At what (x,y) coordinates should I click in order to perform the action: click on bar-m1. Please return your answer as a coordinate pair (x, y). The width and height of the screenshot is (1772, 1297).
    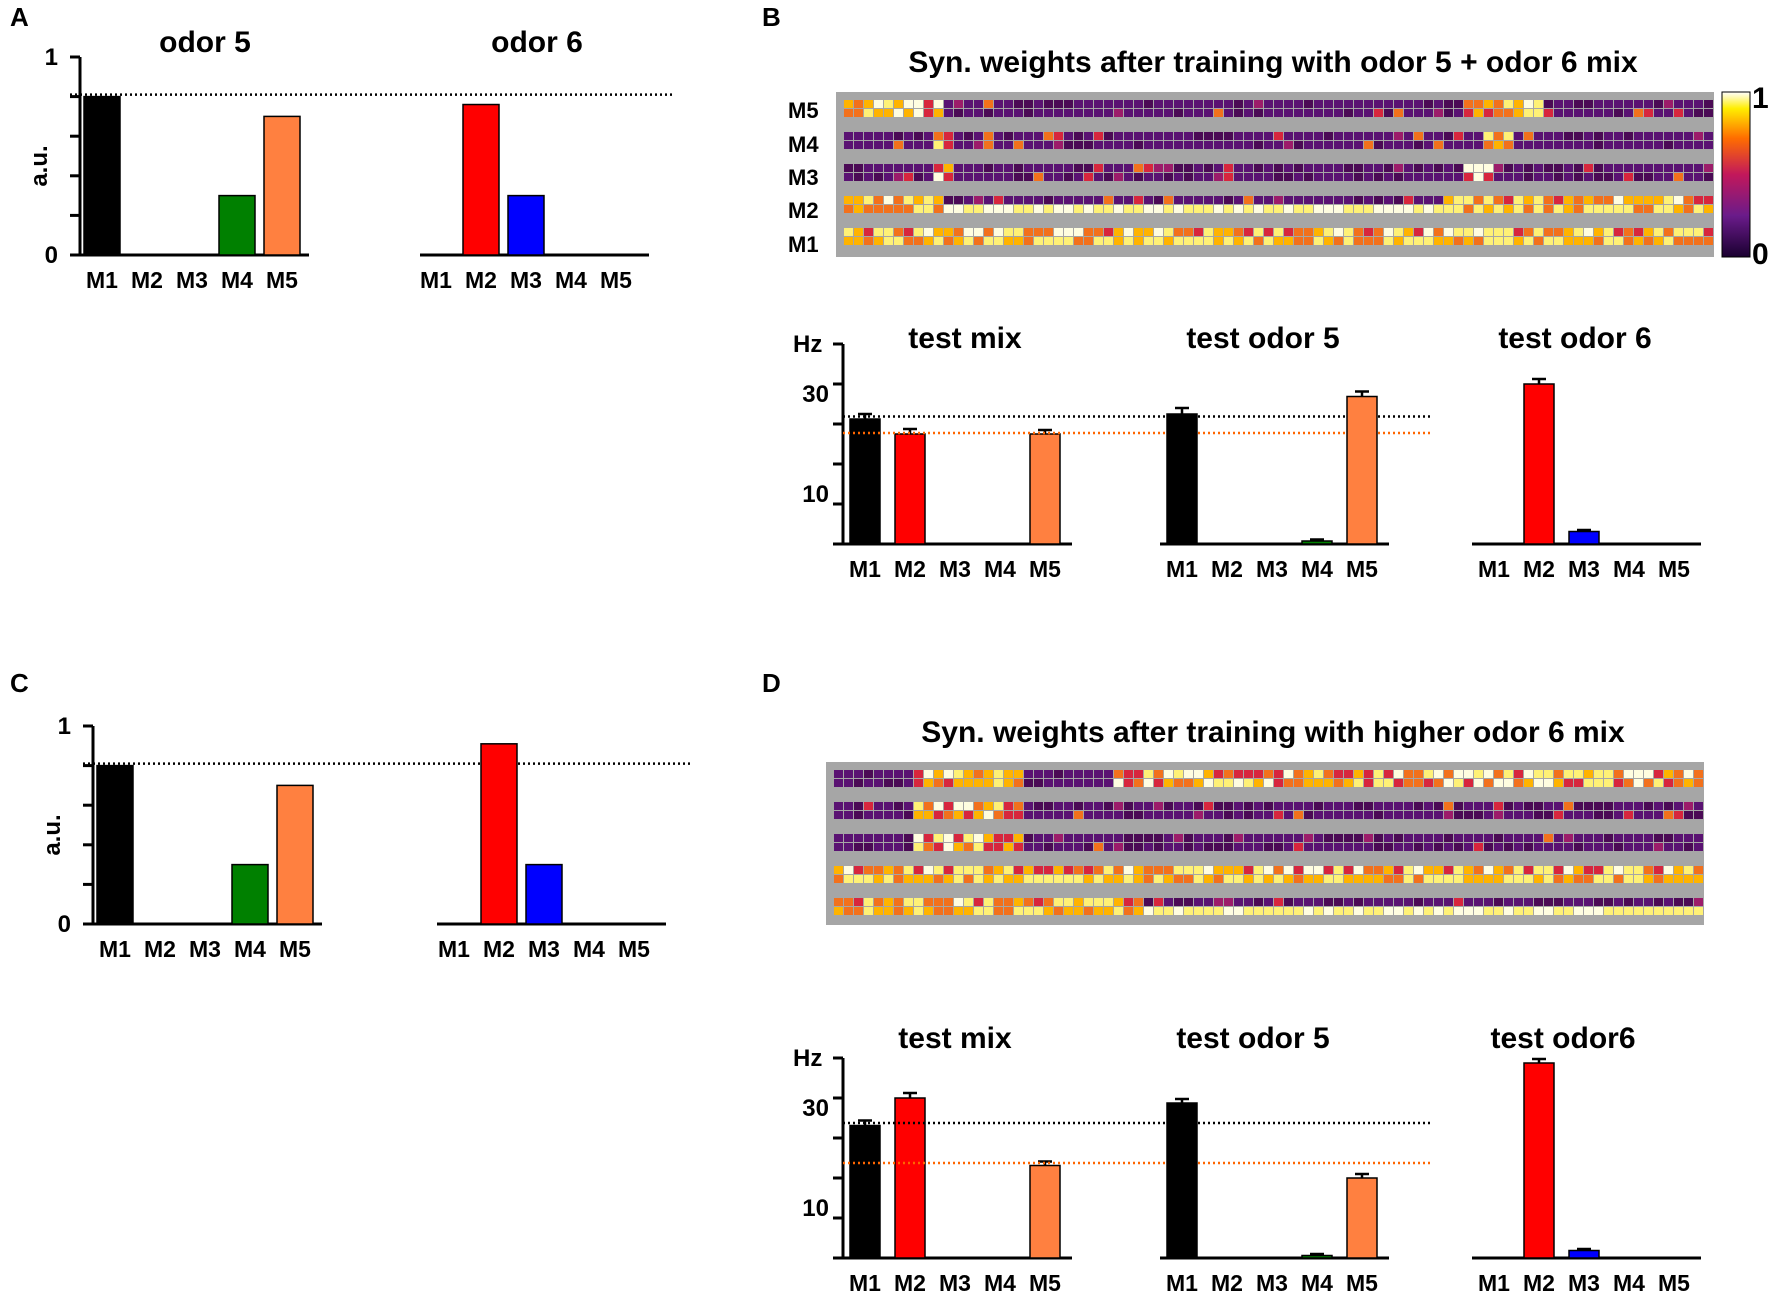
    Looking at the image, I should click on (1182, 1180).